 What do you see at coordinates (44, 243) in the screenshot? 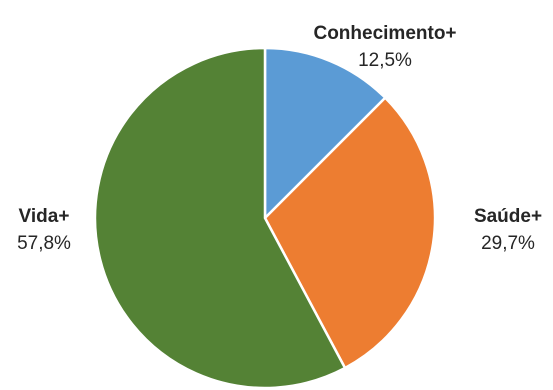
I see `slice-value-vida: 57,8%` at bounding box center [44, 243].